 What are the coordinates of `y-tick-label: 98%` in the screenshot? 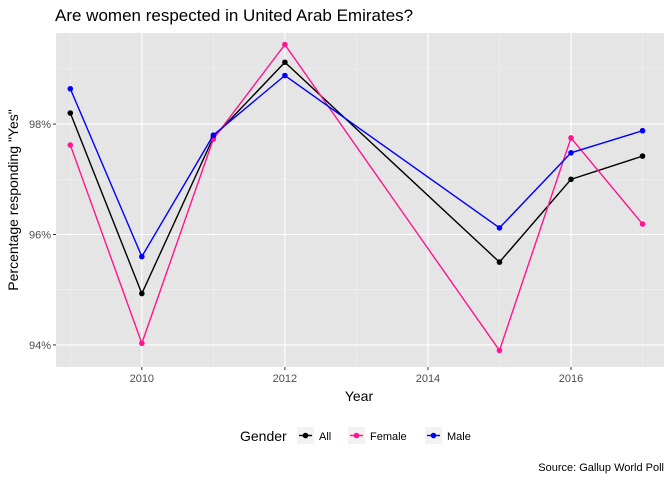 It's located at (40, 125).